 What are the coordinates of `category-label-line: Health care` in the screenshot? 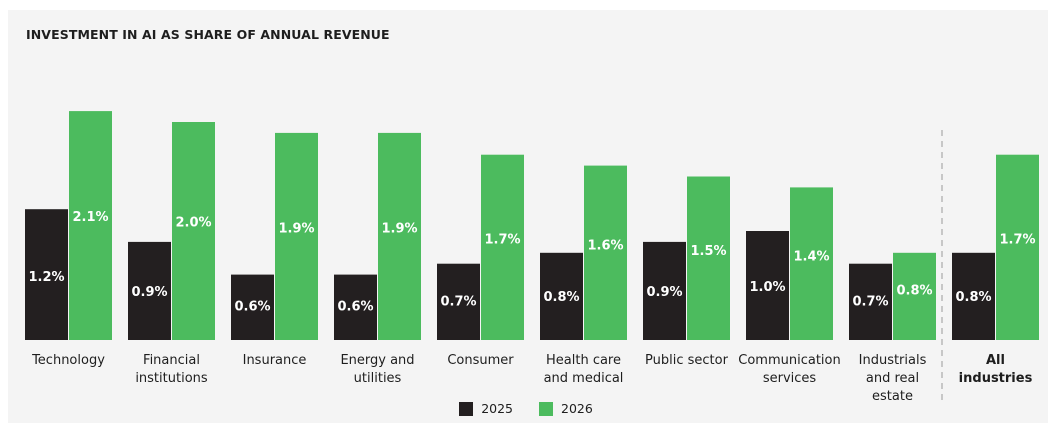 It's located at (583, 360).